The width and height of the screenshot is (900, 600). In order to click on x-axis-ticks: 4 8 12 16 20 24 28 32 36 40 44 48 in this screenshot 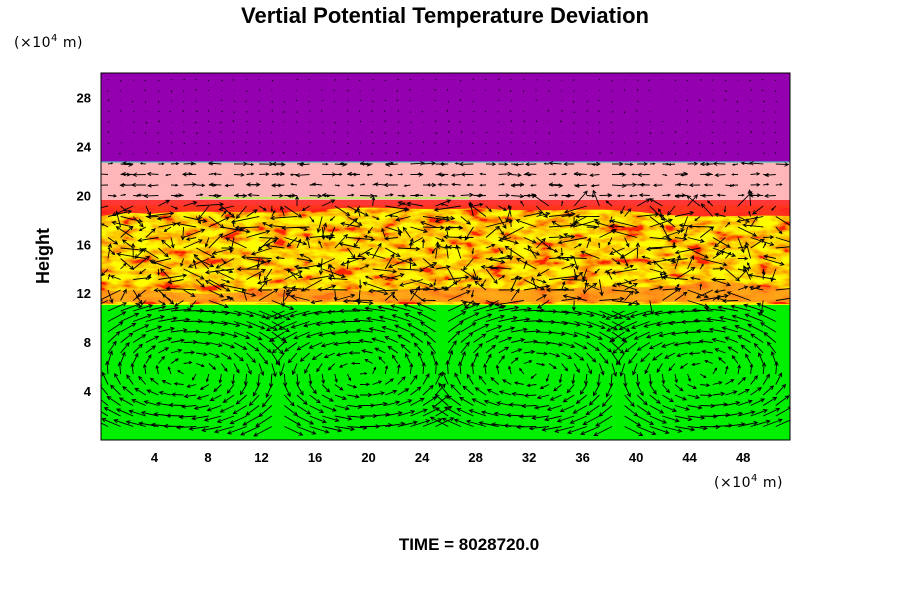, I will do `click(451, 457)`.